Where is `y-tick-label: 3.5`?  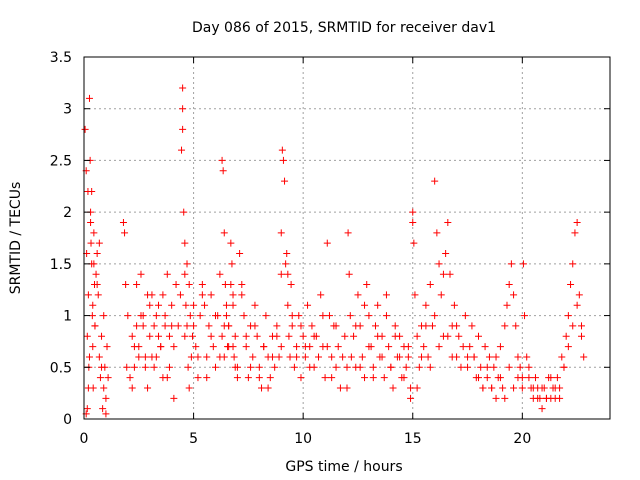
y-tick-label: 3.5 is located at coordinates (61, 58).